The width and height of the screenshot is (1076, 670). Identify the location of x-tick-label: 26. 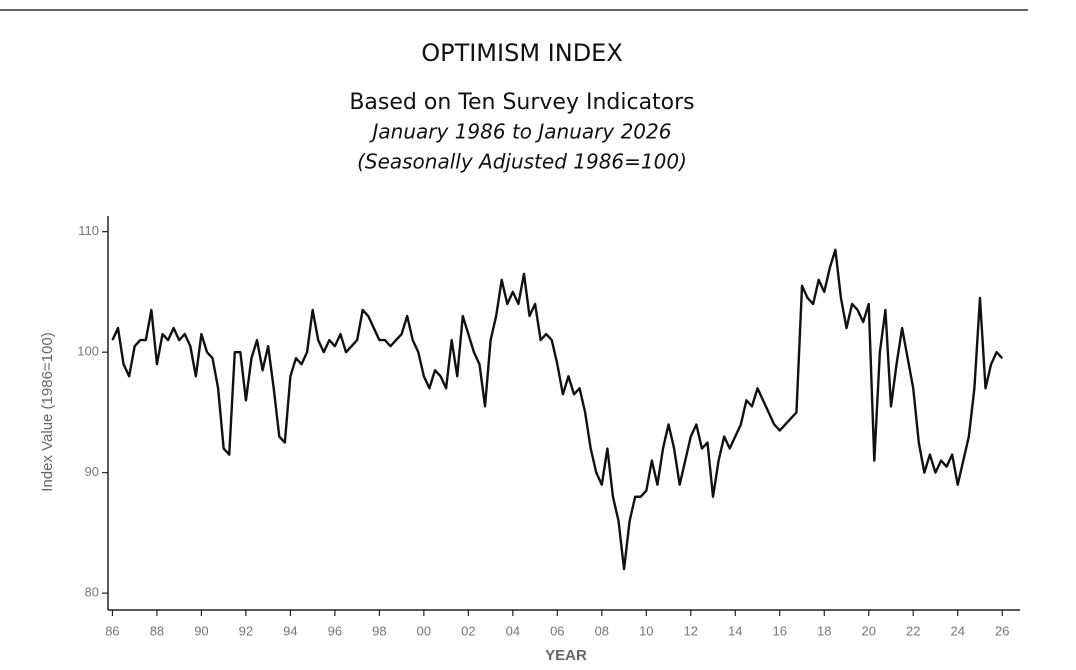
(1002, 630).